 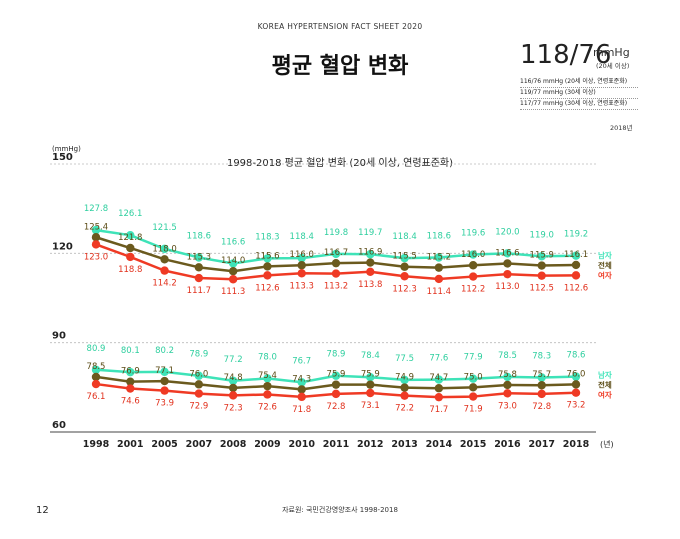 I want to click on data-label: 72.8, so click(x=336, y=407).